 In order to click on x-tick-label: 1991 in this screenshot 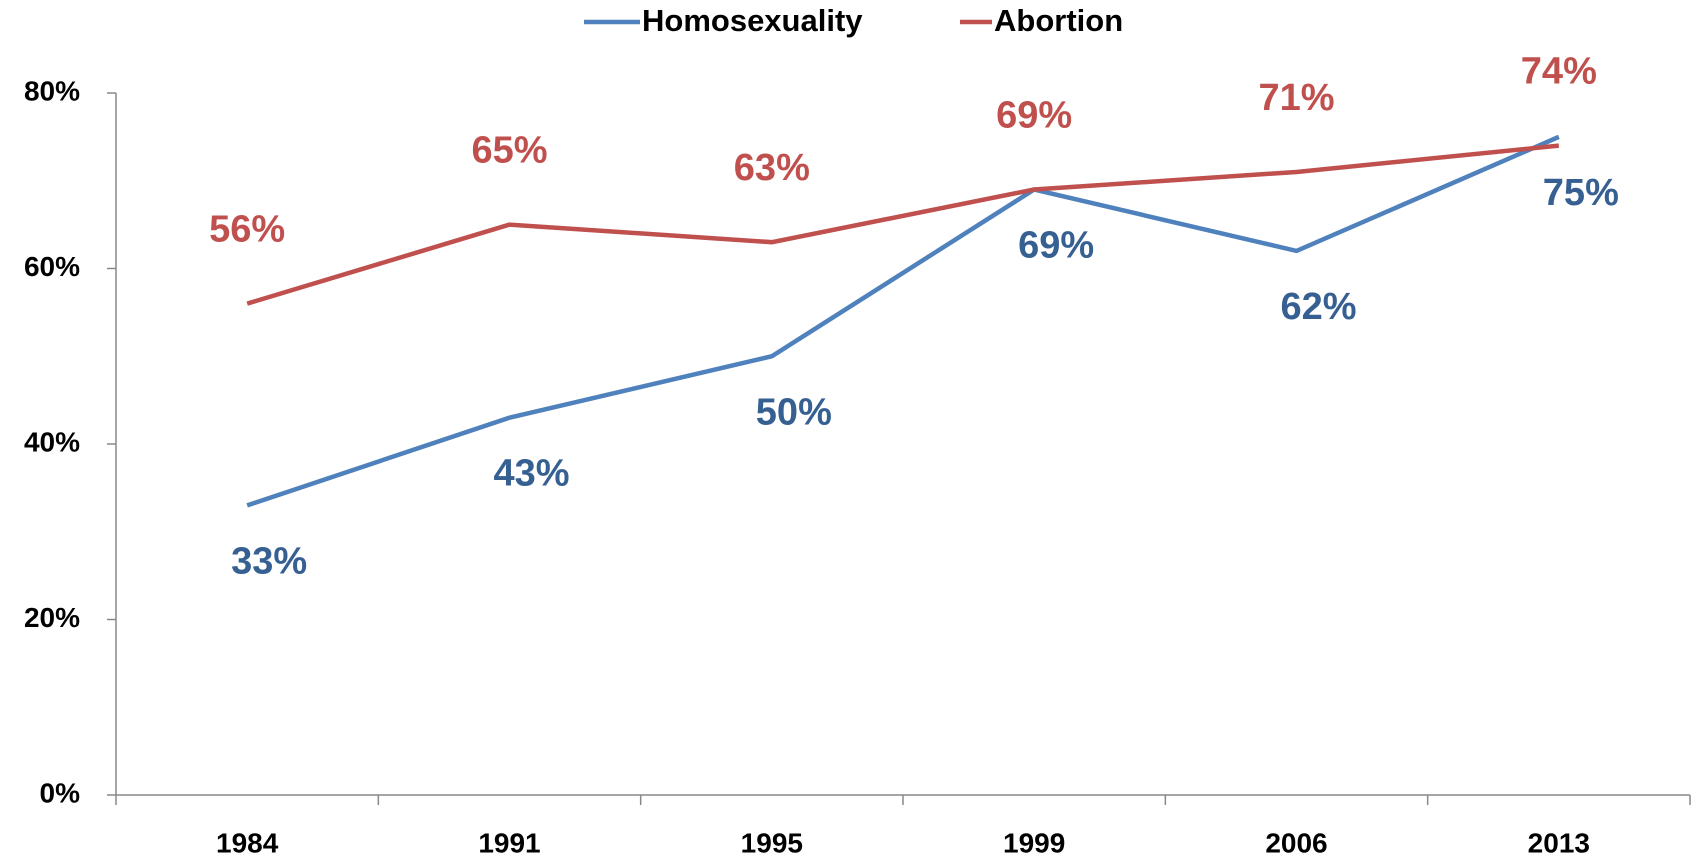, I will do `click(509, 842)`.